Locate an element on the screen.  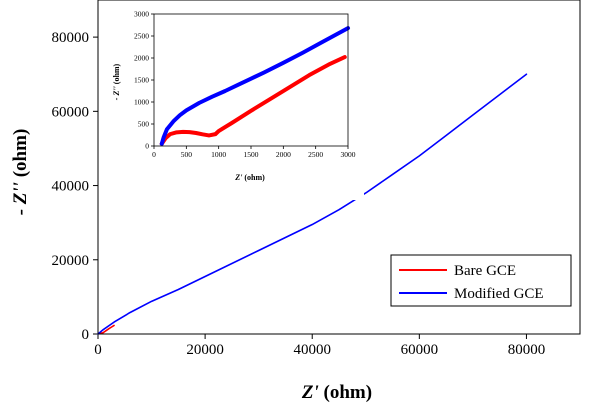
legend: Bare GCE Modified GCE is located at coordinates (481, 280).